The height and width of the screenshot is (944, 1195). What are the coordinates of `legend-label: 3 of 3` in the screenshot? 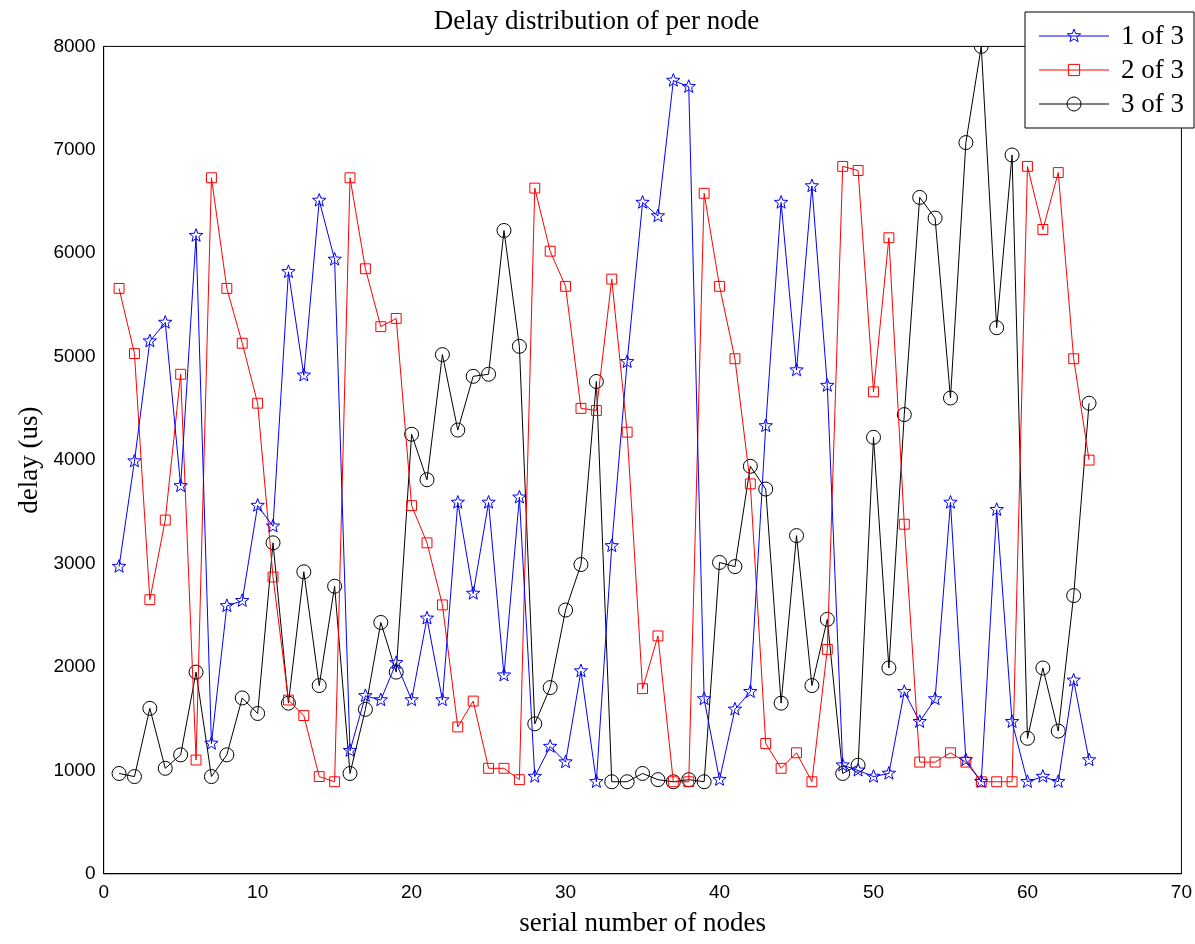 It's located at (1153, 103).